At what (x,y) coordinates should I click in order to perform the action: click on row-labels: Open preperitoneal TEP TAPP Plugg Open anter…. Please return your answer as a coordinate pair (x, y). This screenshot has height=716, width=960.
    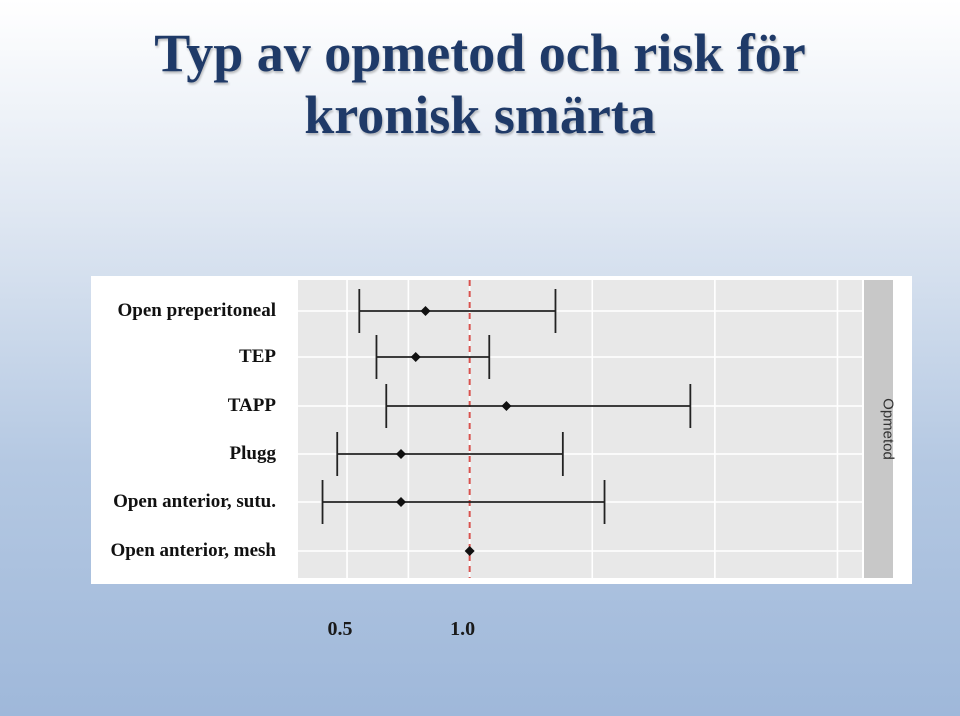
    Looking at the image, I should click on (194, 430).